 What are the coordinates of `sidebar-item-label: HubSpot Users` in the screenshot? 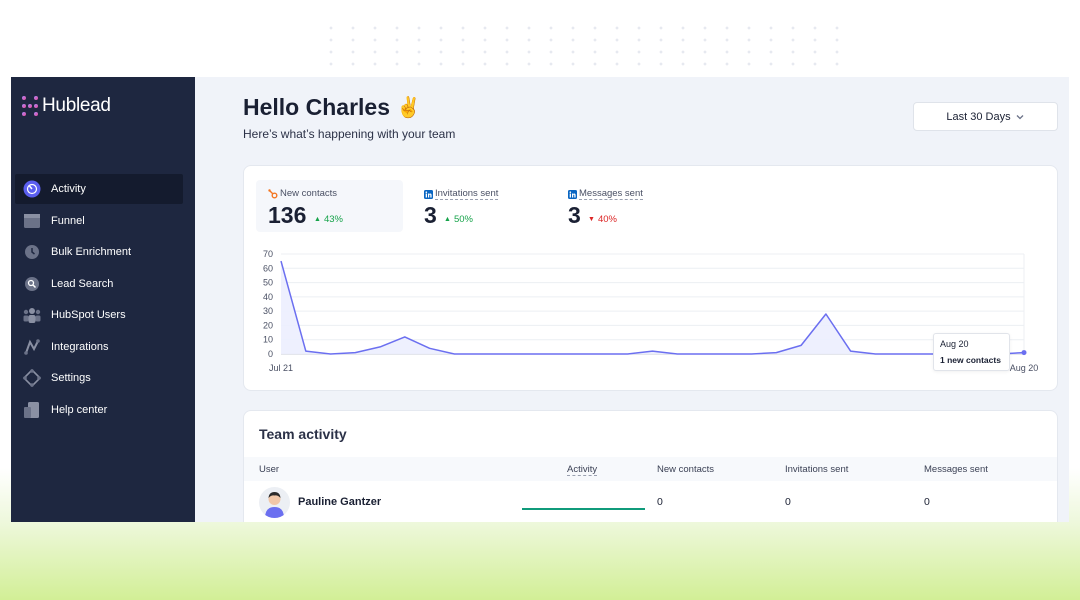 It's located at (88, 315).